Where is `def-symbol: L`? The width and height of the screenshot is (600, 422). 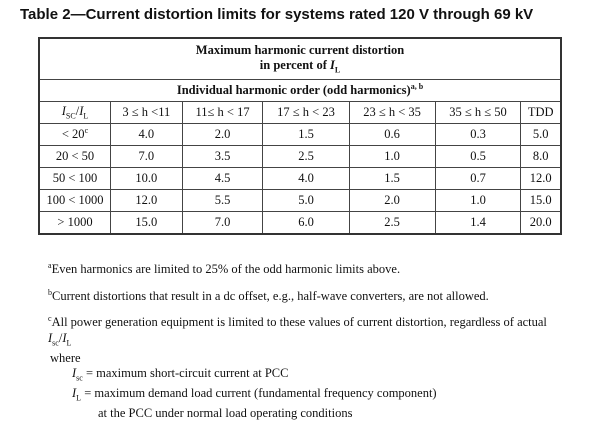
def-symbol: L is located at coordinates (79, 398).